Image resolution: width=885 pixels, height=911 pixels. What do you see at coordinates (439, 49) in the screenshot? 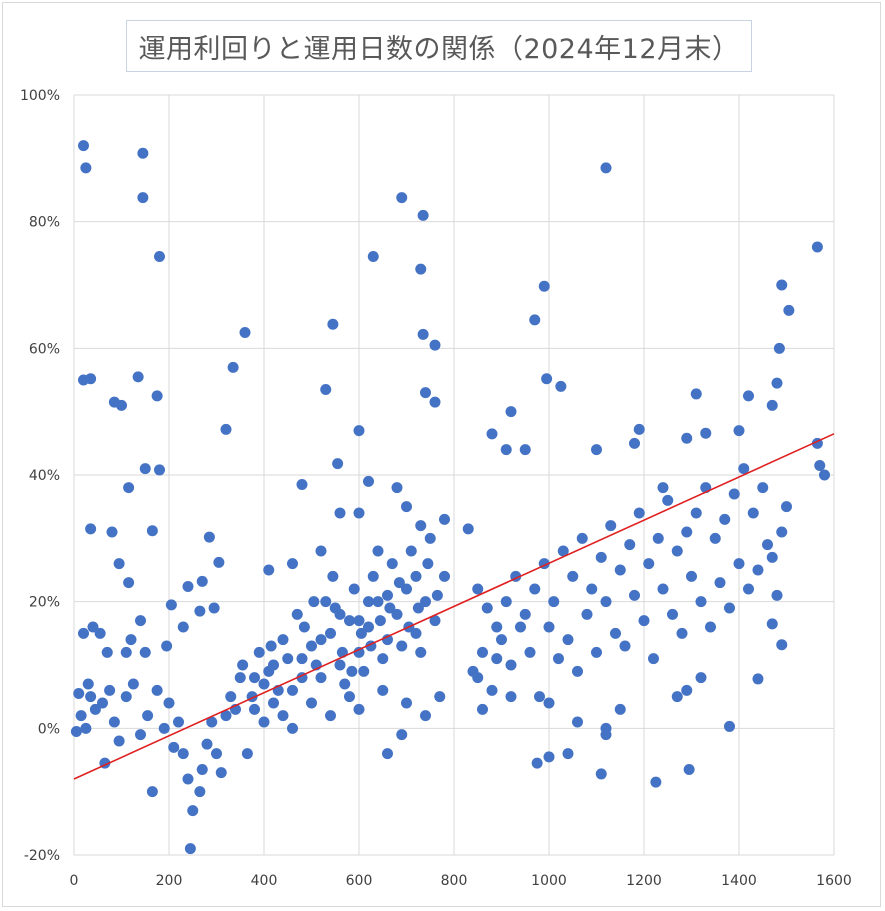
I see `chart-title: 運用利回りと運用日数の関係（2024年12月末）` at bounding box center [439, 49].